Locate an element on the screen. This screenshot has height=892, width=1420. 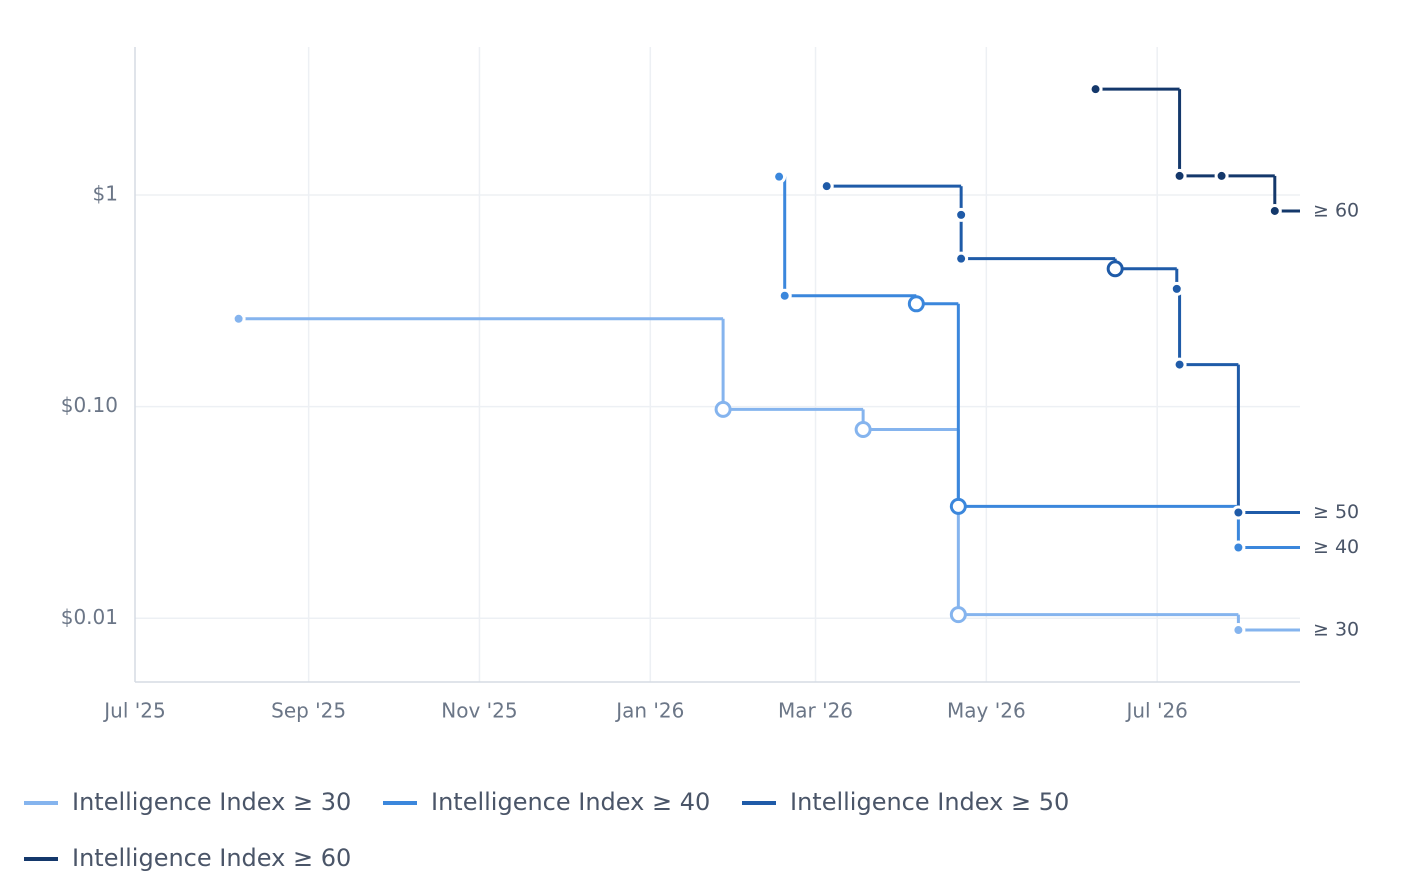
end-label: ≥ 30 is located at coordinates (1336, 630).